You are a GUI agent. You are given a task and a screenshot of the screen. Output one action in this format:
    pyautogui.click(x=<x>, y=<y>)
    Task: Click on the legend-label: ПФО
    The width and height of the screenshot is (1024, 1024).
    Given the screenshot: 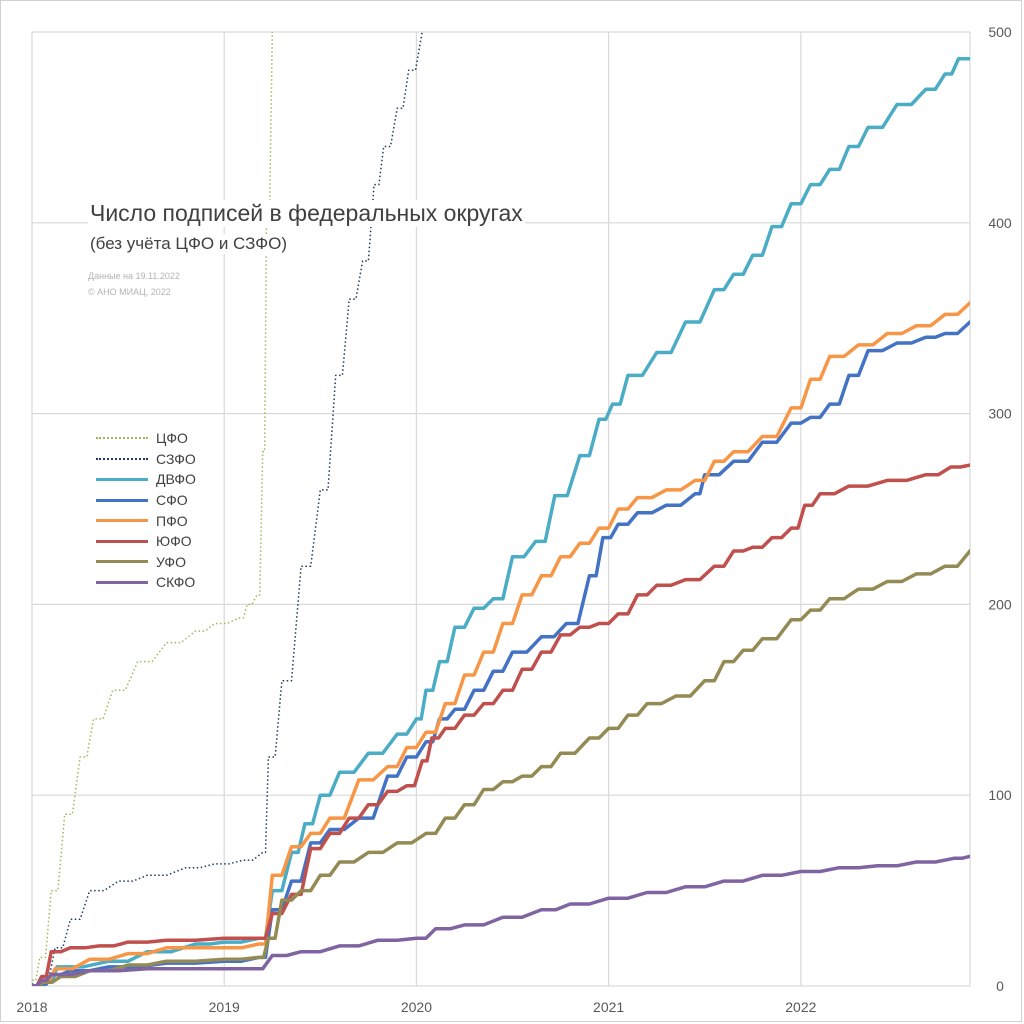 What is the action you would take?
    pyautogui.click(x=172, y=520)
    